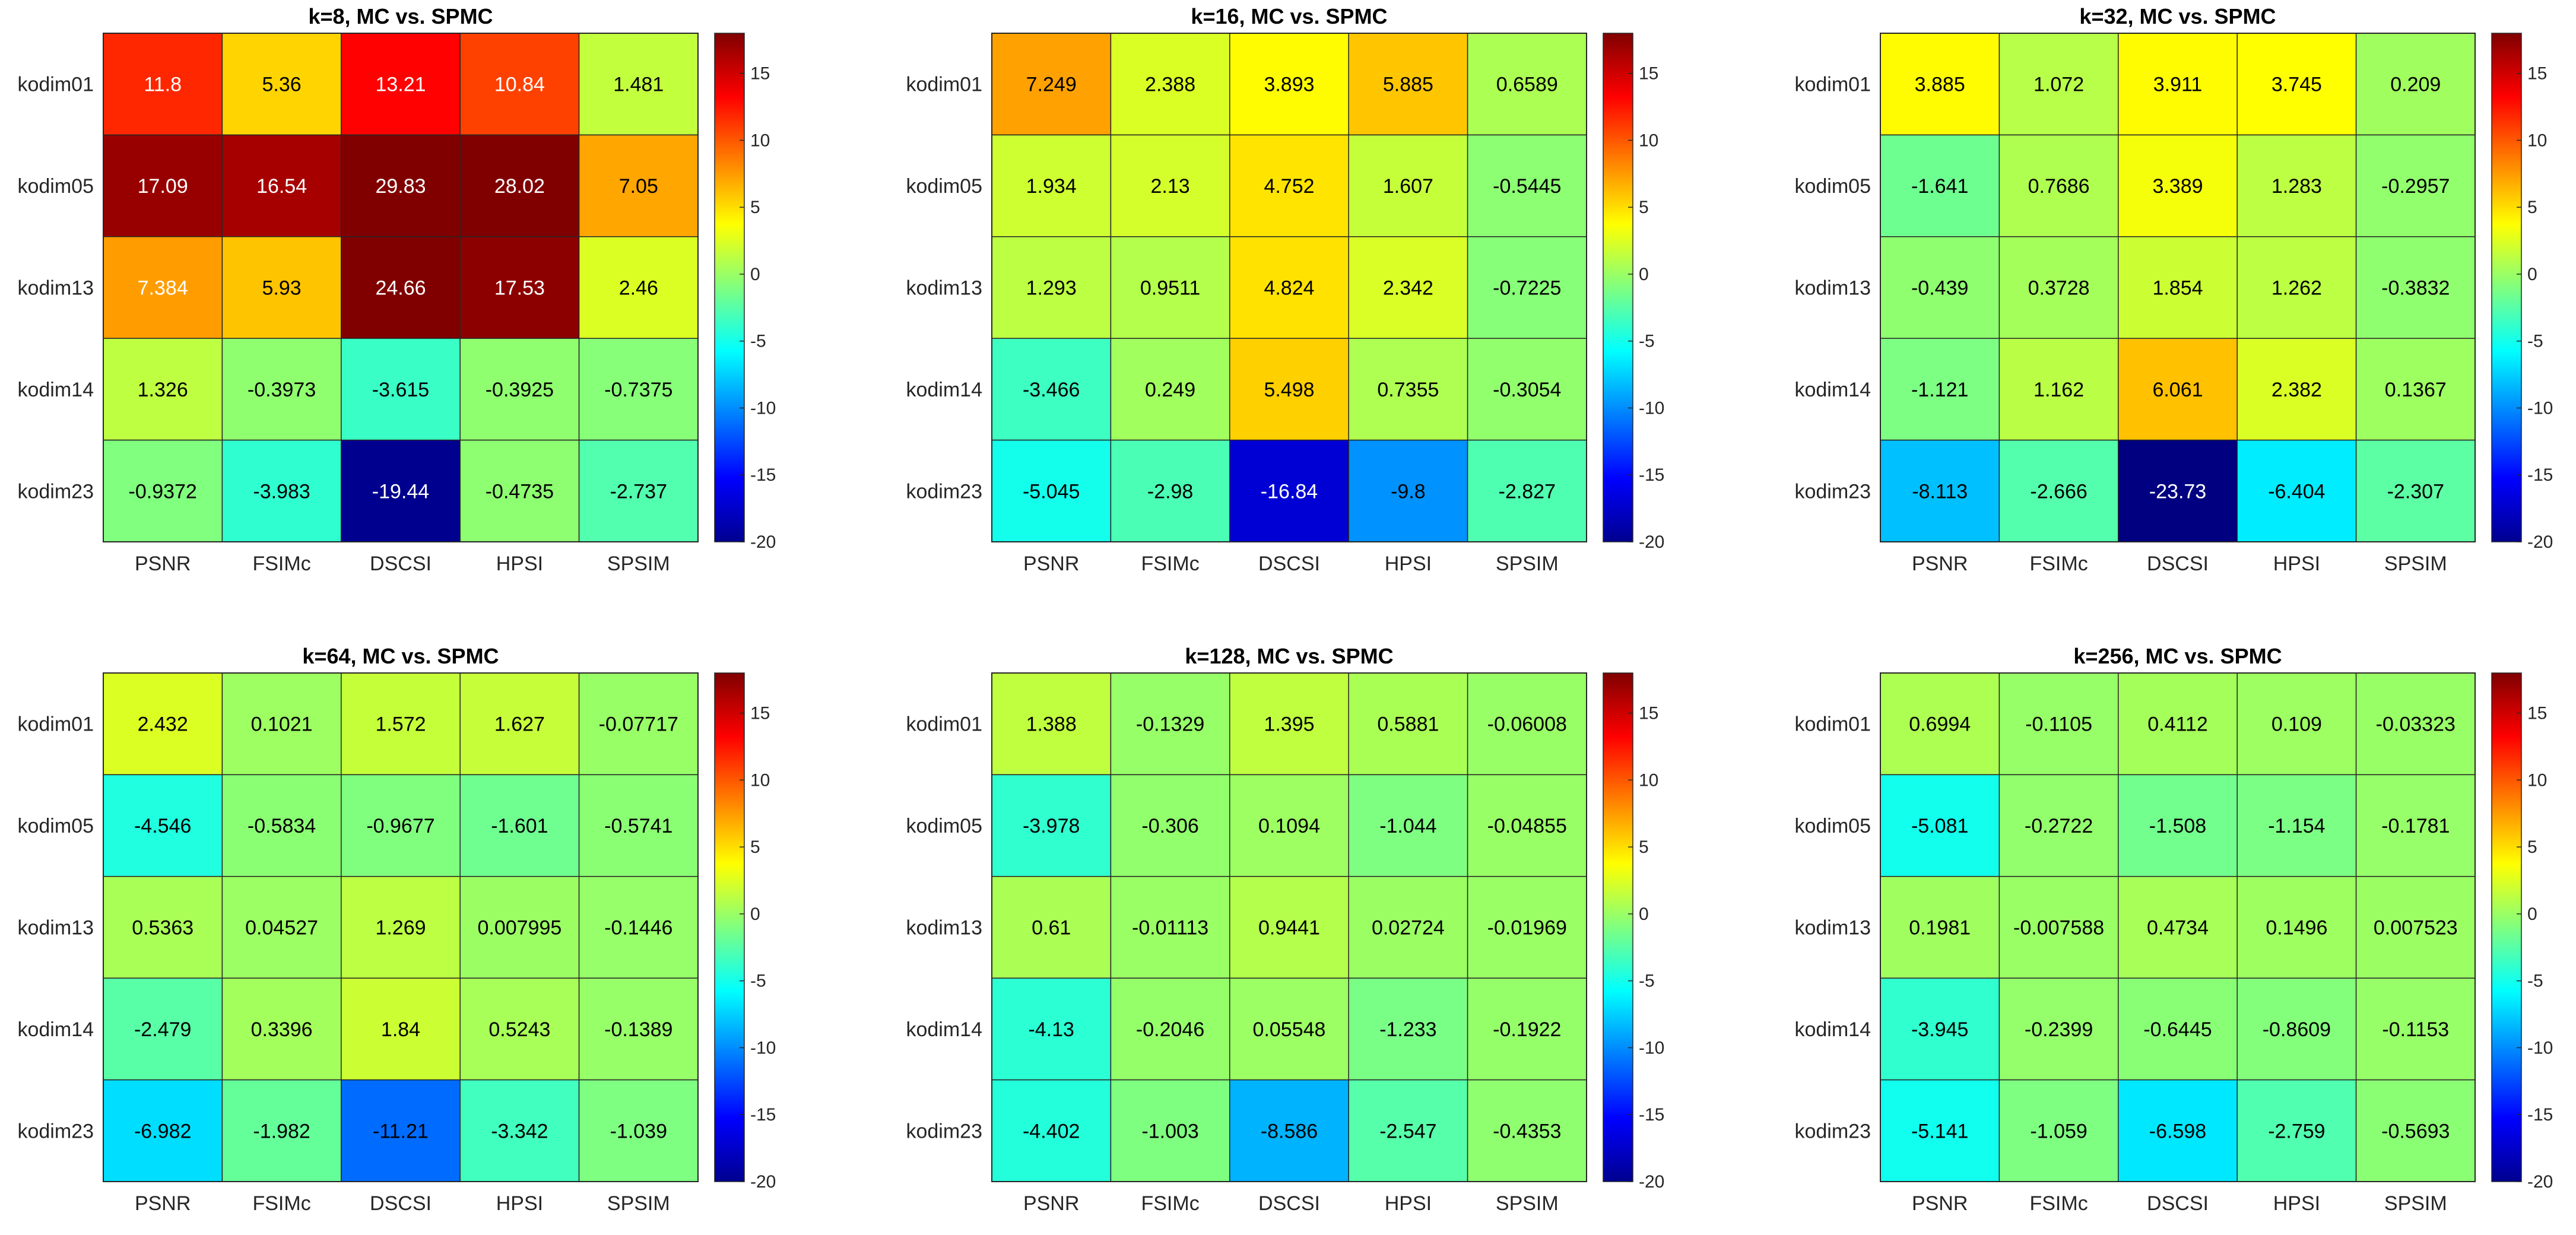 This screenshot has height=1235, width=2576. What do you see at coordinates (282, 826) in the screenshot?
I see `cell-value-label: -0.5834` at bounding box center [282, 826].